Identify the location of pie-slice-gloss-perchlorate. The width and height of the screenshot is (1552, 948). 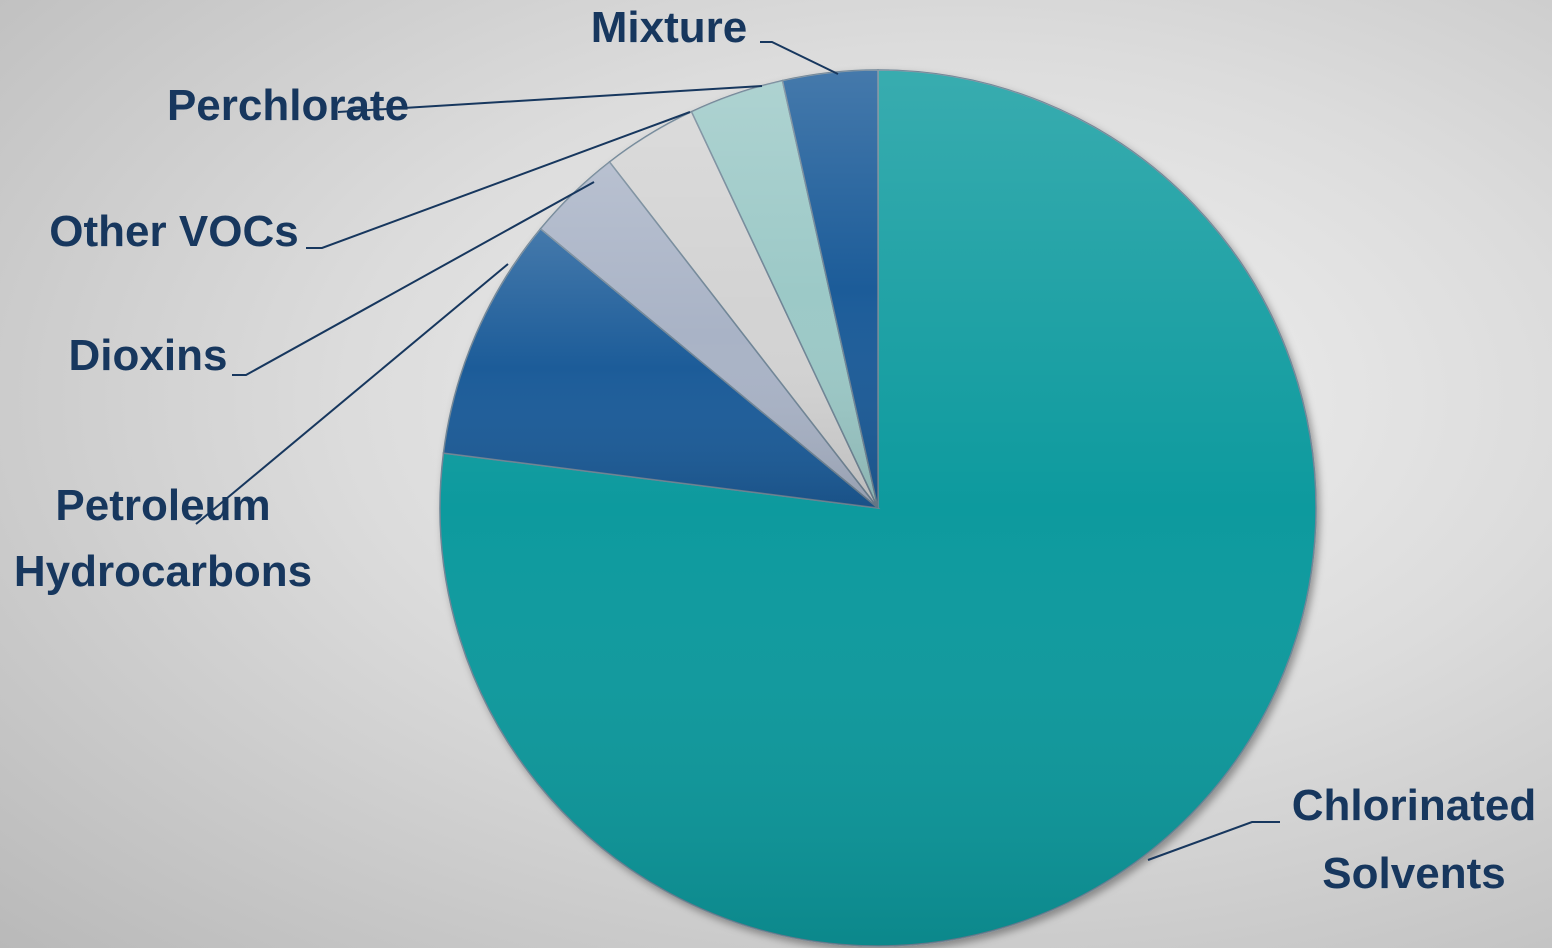
(784, 294).